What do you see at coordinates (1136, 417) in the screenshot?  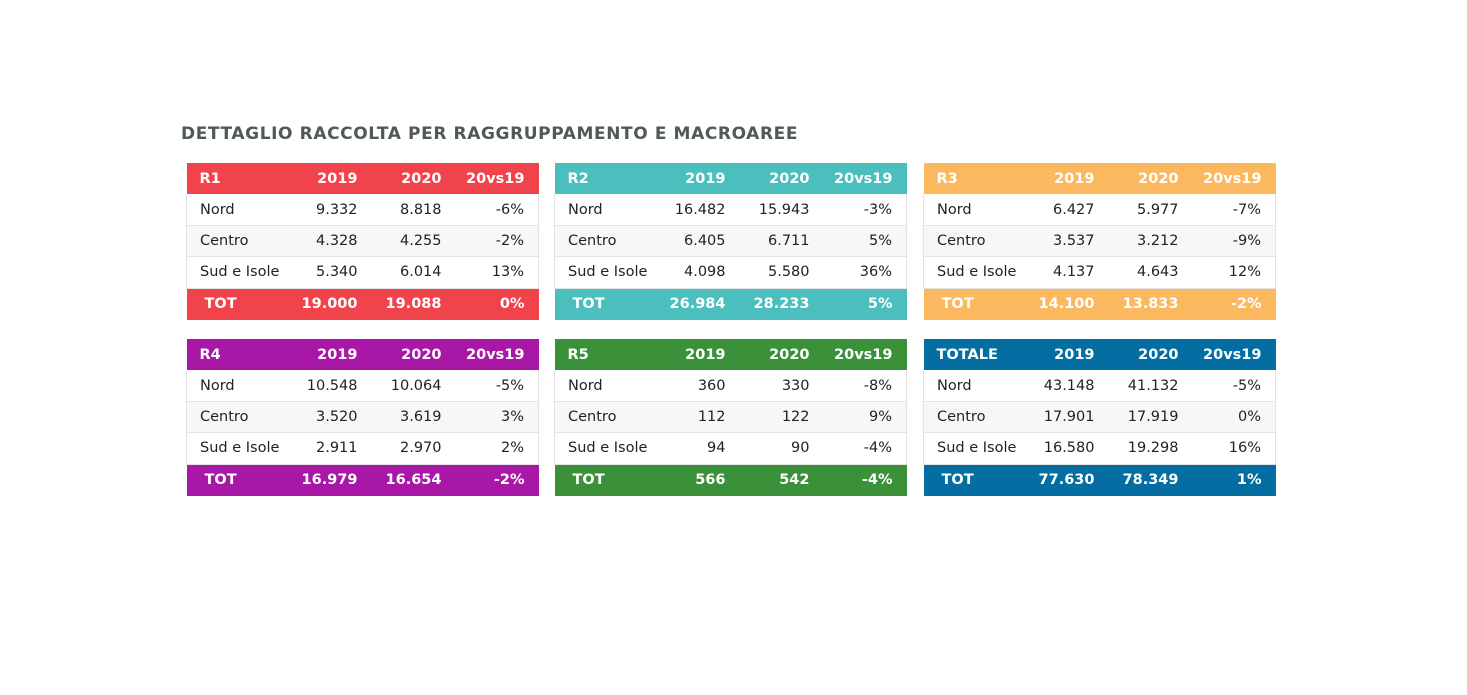 I see `value-2020: 17.919` at bounding box center [1136, 417].